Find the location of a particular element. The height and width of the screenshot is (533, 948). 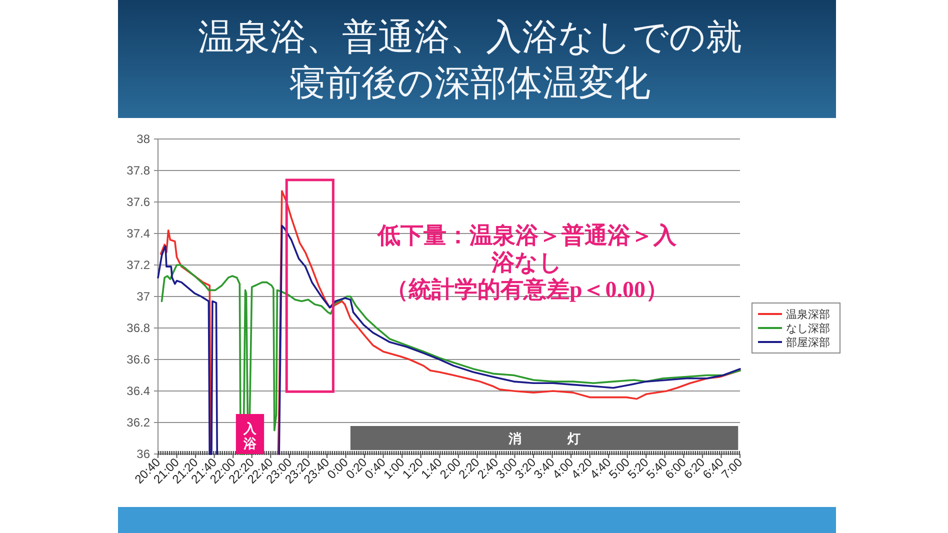

band-label: 入浴 is located at coordinates (250, 436).